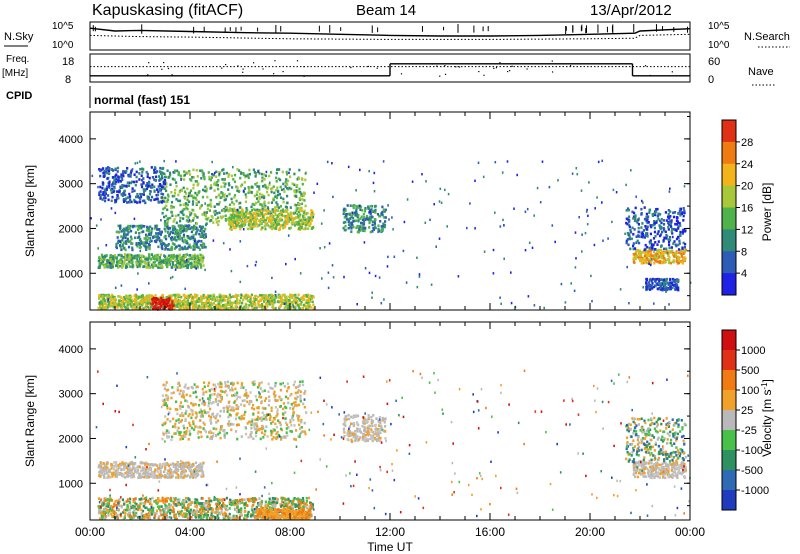  I want to click on y-tick-label: 4000, so click(71, 140).